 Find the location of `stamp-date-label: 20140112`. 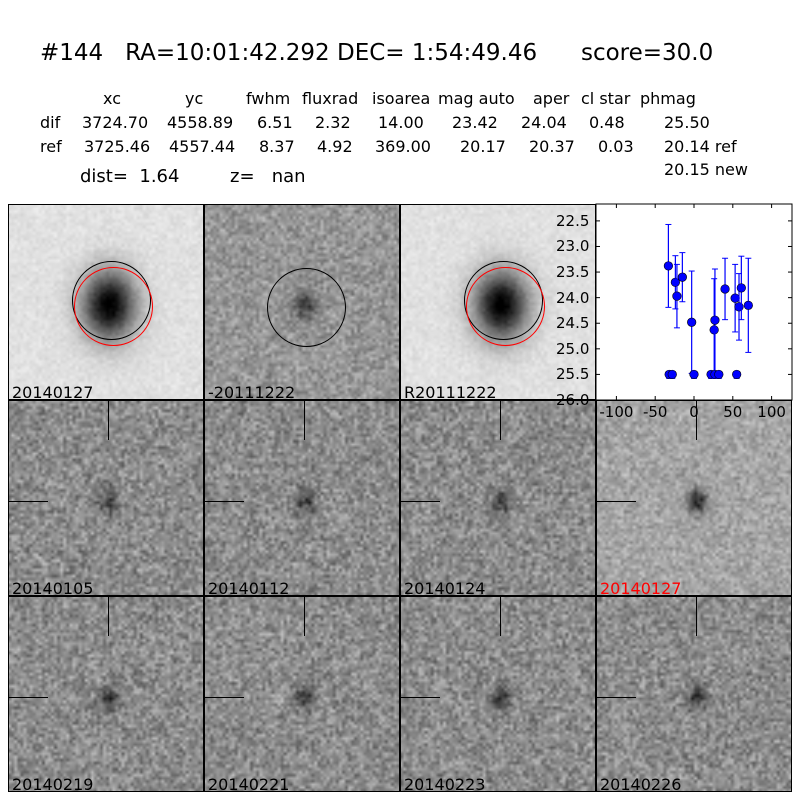

stamp-date-label: 20140112 is located at coordinates (249, 587).